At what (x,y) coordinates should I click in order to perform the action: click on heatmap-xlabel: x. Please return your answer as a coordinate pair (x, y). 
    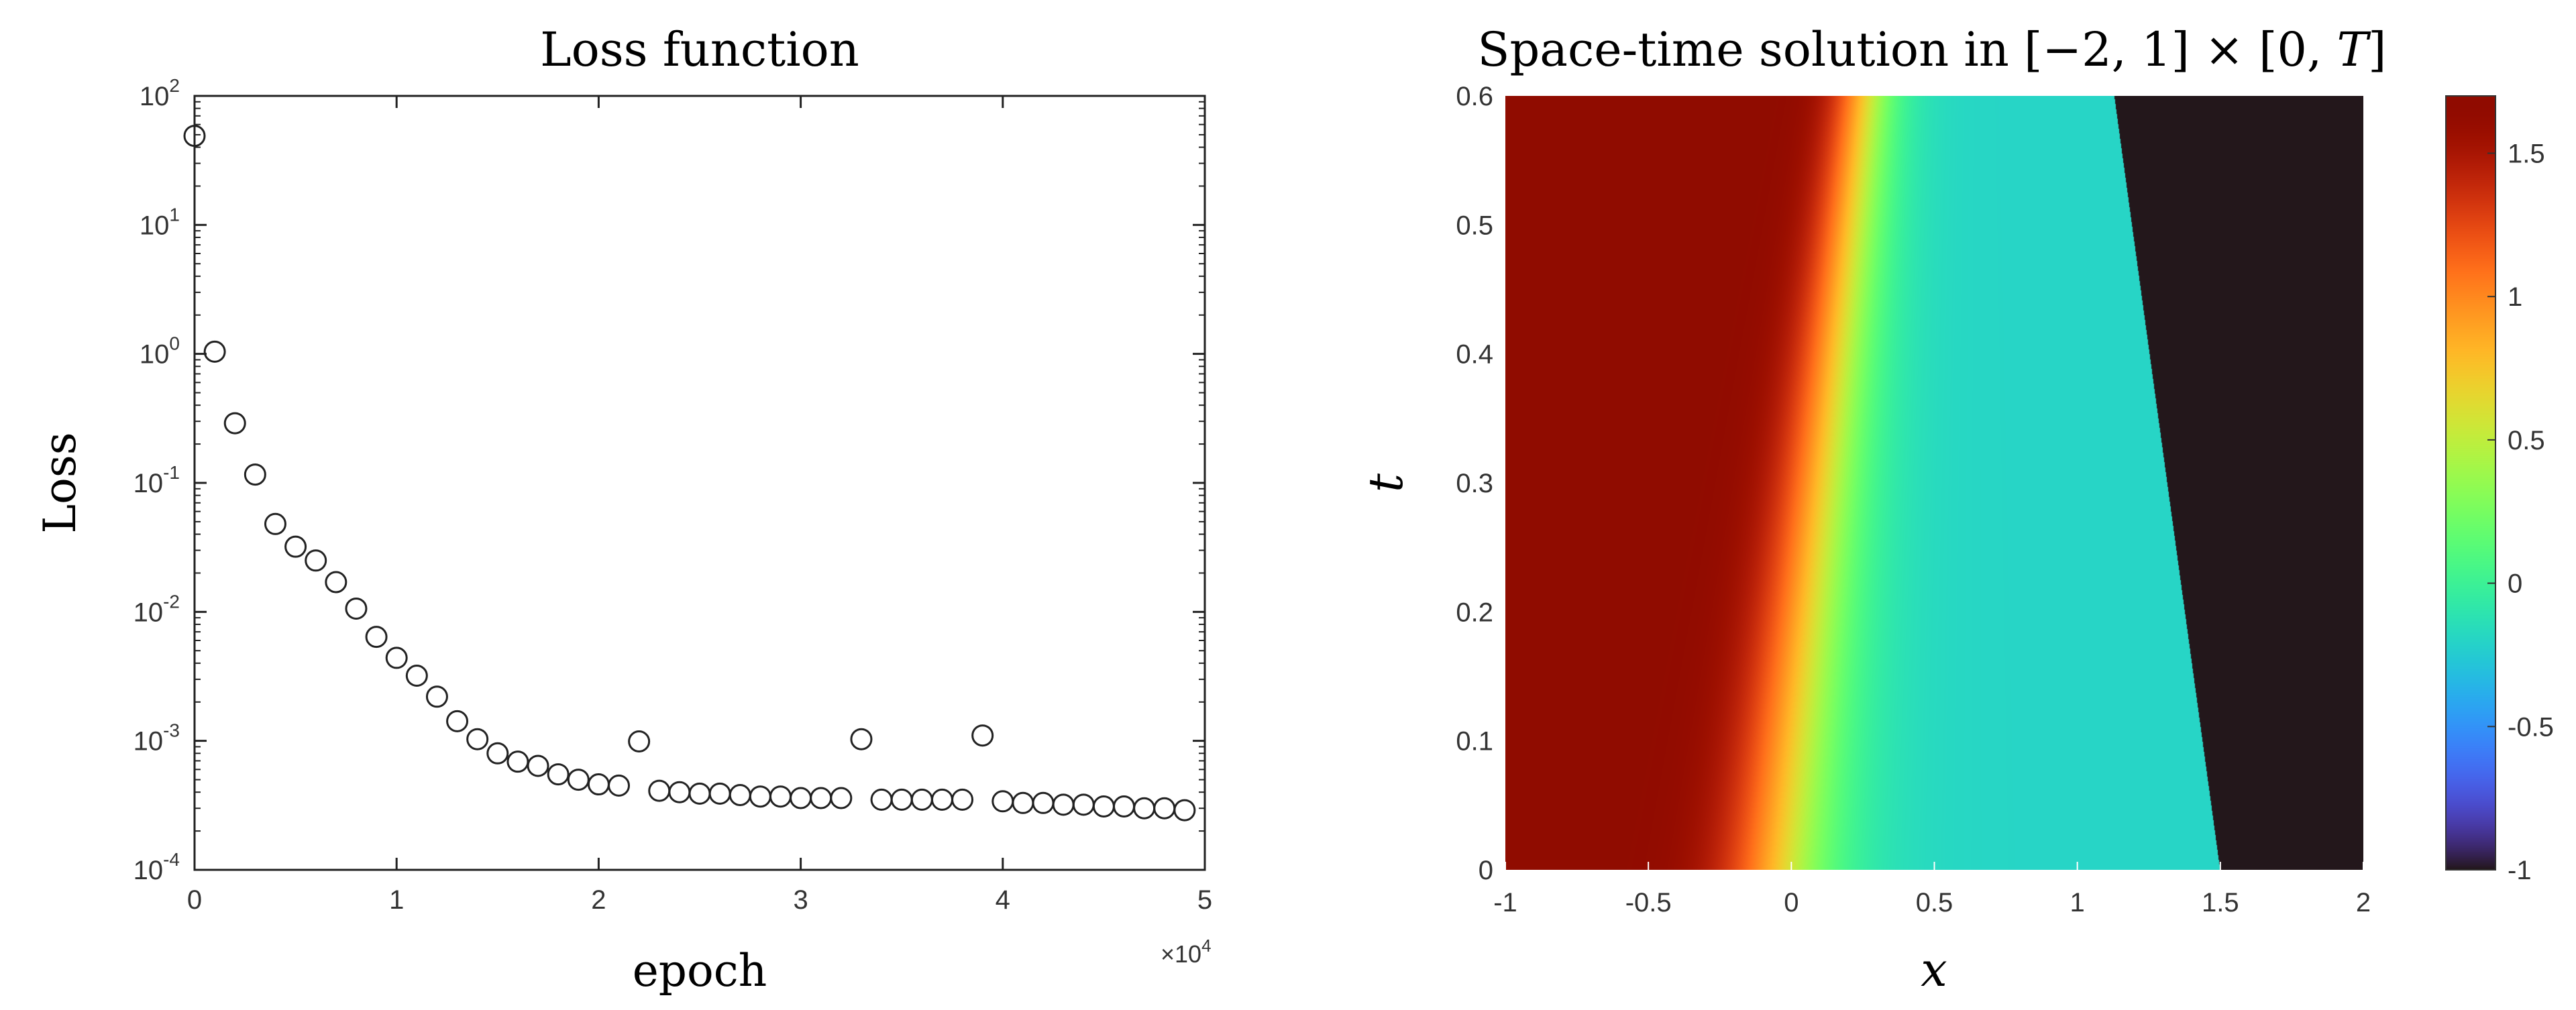
    Looking at the image, I should click on (1934, 969).